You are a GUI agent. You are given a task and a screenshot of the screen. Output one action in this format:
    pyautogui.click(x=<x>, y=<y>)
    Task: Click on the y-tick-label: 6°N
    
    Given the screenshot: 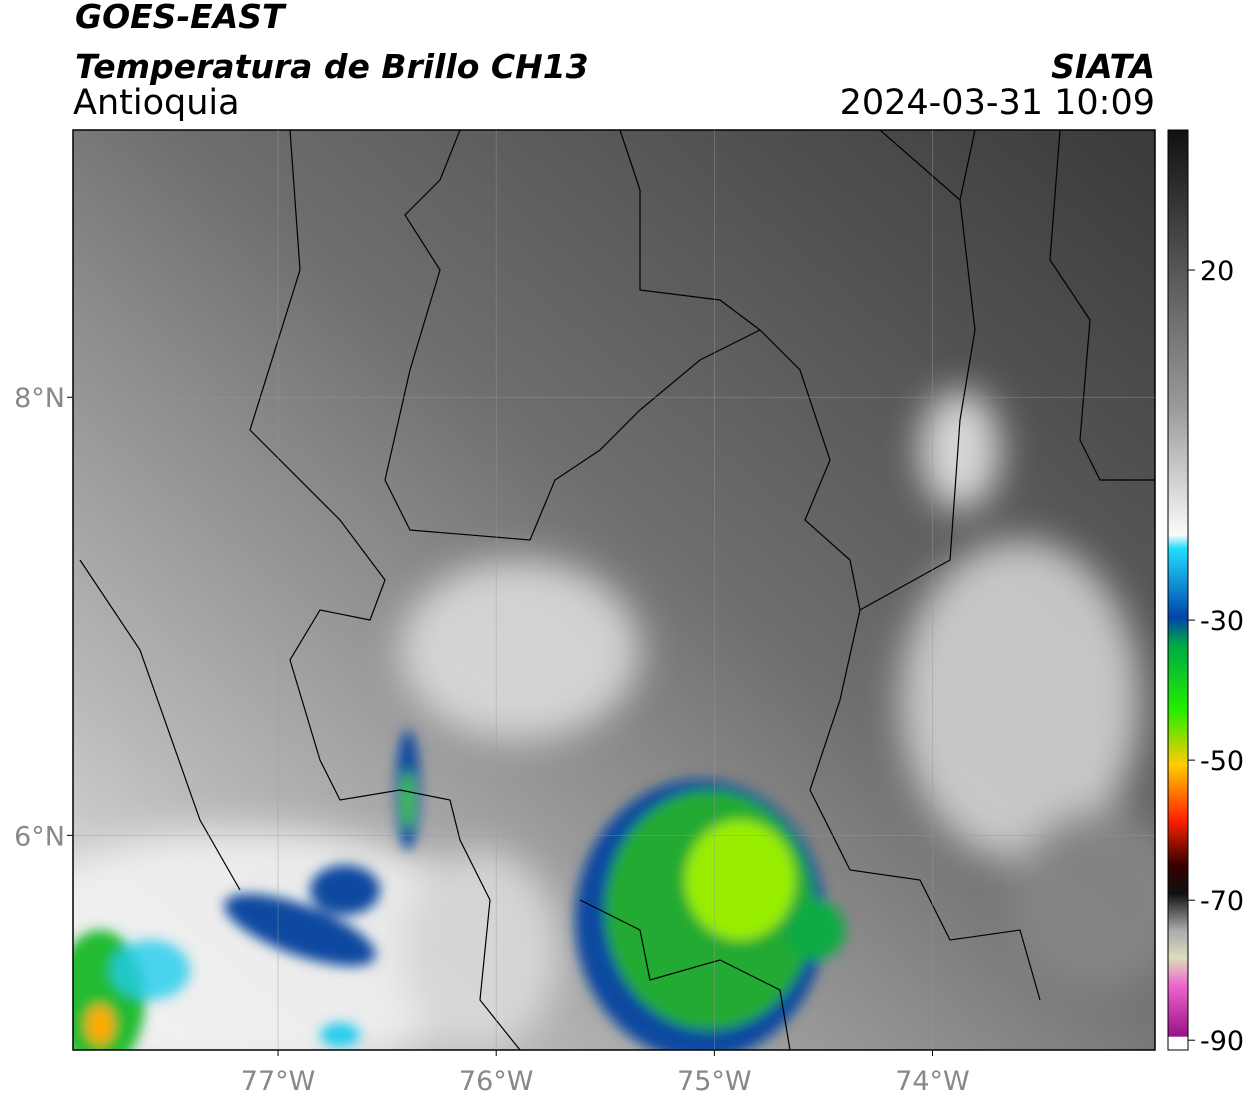 What is the action you would take?
    pyautogui.click(x=39, y=836)
    